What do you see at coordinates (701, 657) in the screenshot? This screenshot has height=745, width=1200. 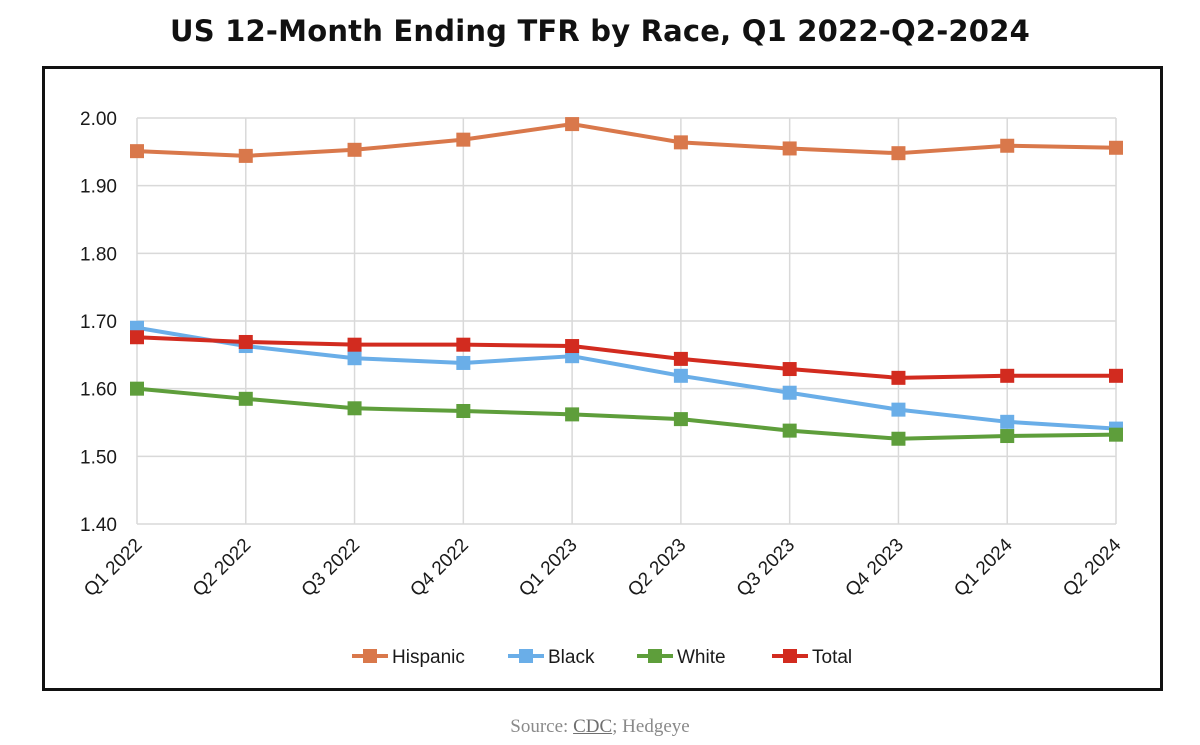 I see `legend-label-white: White` at bounding box center [701, 657].